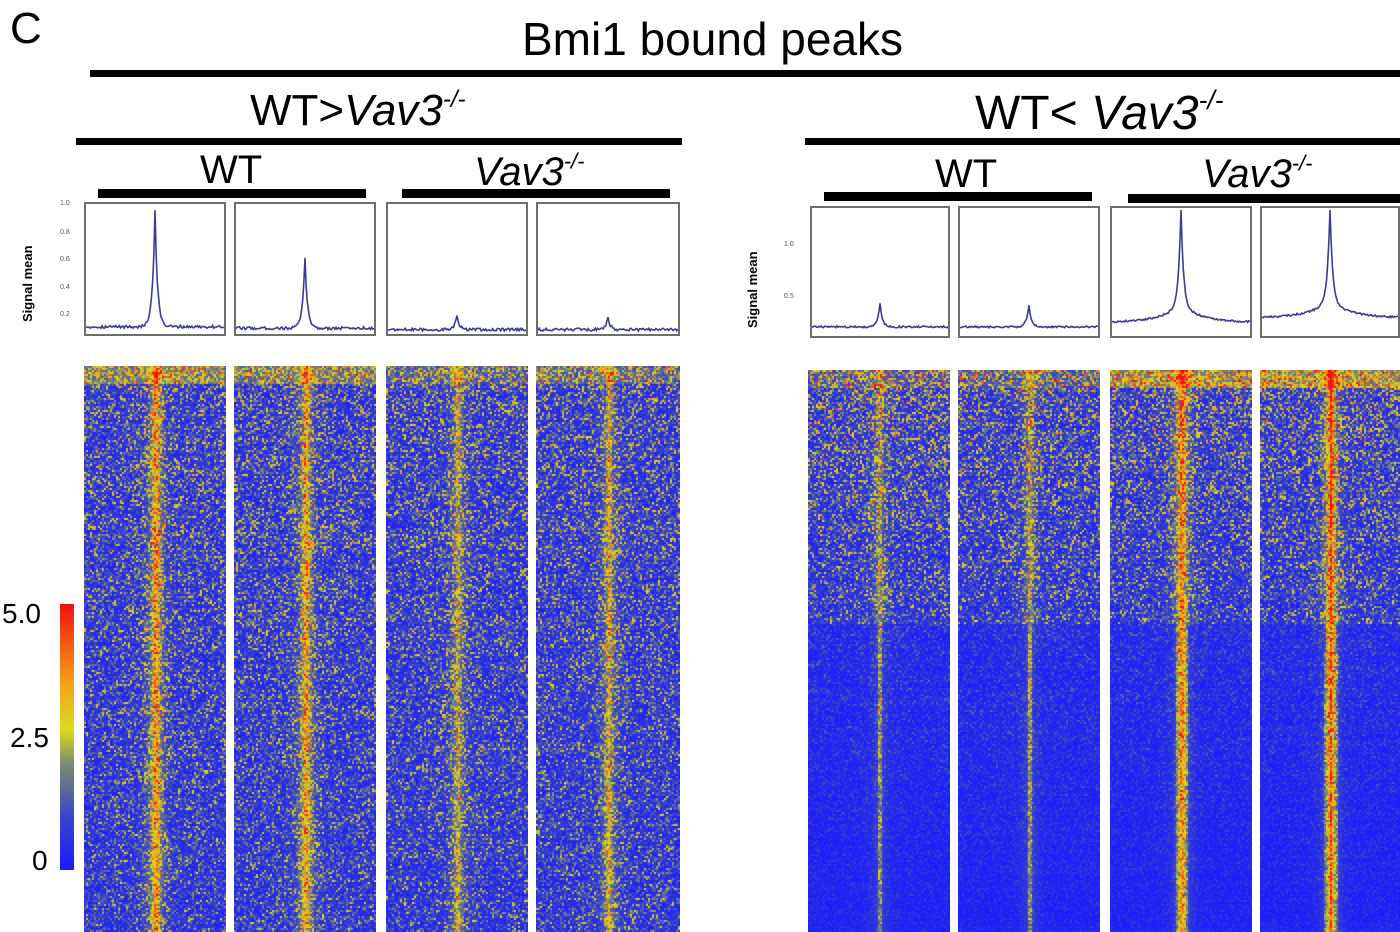 Image resolution: width=1400 pixels, height=932 pixels. What do you see at coordinates (231, 170) in the screenshot?
I see `subgroup-wt-left: WT` at bounding box center [231, 170].